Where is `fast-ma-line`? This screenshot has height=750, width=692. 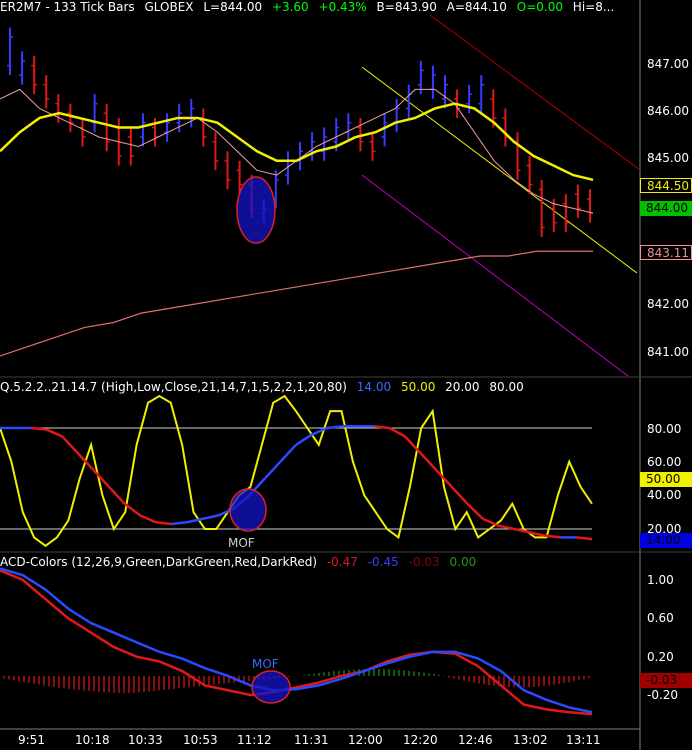
fast-ma-line is located at coordinates (297, 151).